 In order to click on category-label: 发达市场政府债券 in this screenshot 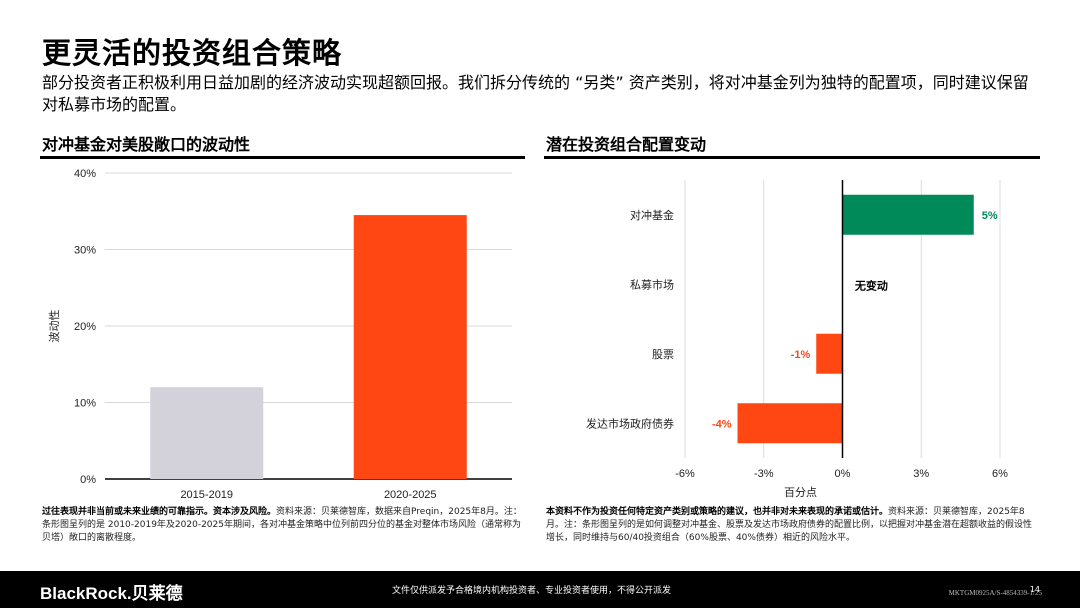, I will do `click(630, 423)`.